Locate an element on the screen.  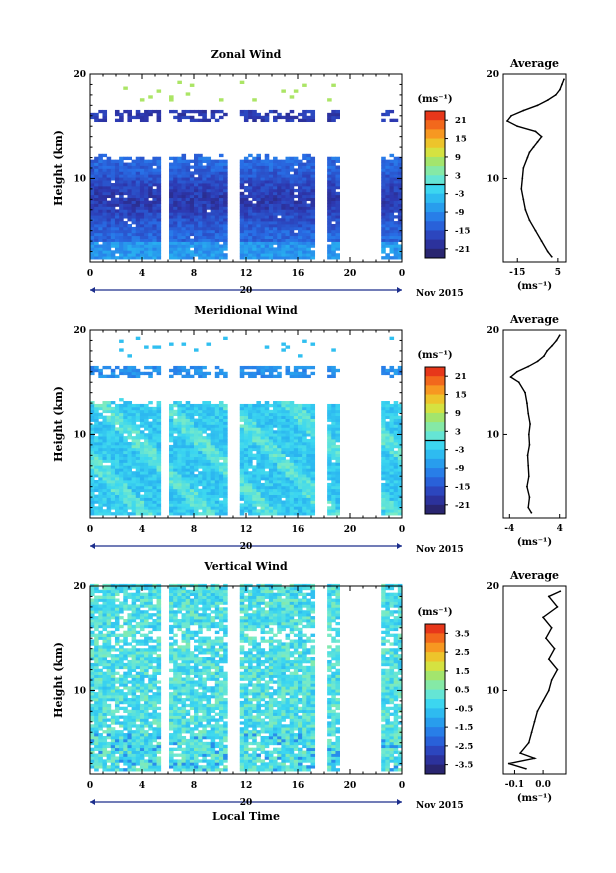
colorbar-segment is located at coordinates (435, 189).